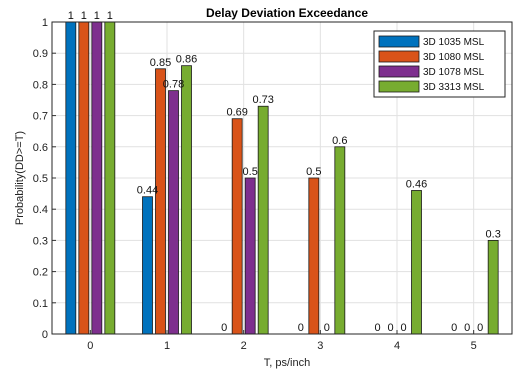 The width and height of the screenshot is (519, 373). What do you see at coordinates (186, 60) in the screenshot?
I see `data-label: 0.86` at bounding box center [186, 60].